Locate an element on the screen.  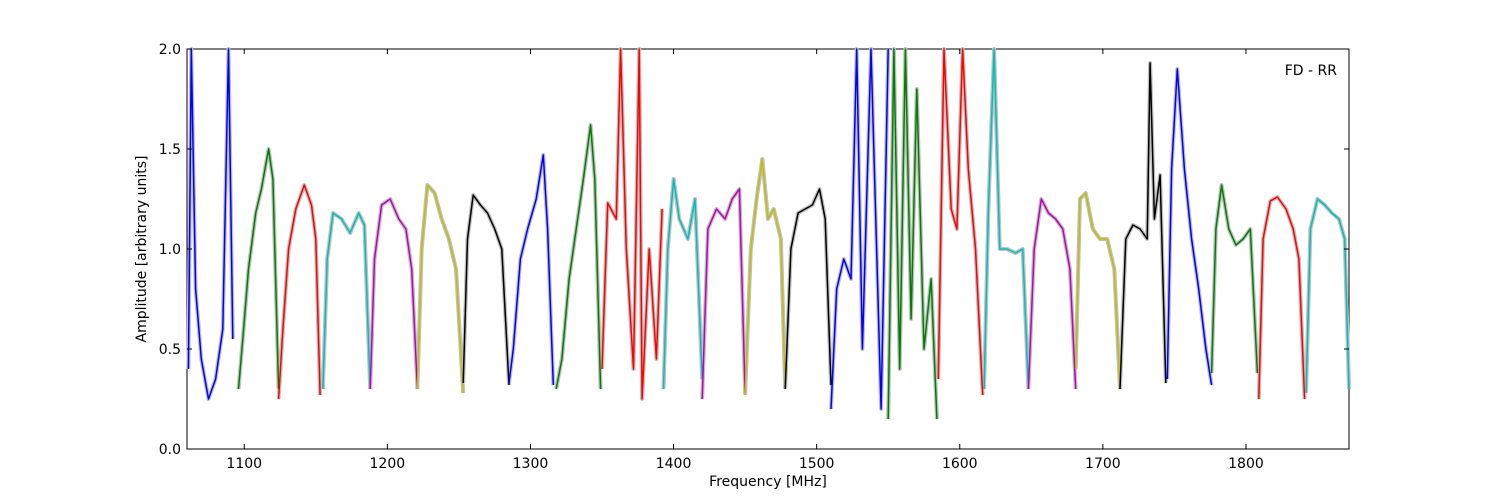
x-tick-label: 1500 is located at coordinates (817, 464).